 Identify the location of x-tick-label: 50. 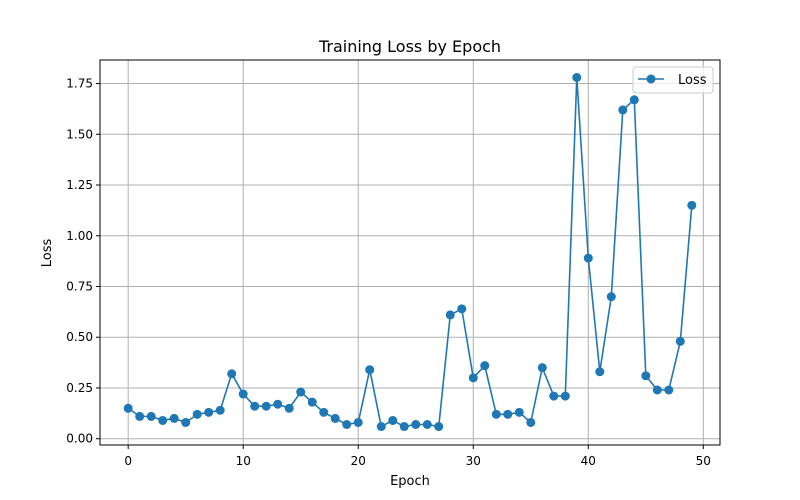
(703, 461).